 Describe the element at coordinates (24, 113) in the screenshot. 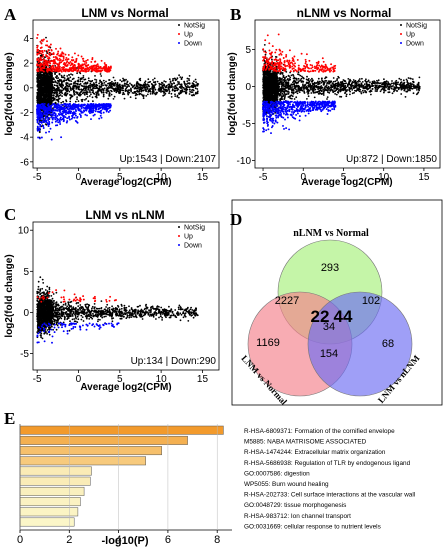

I see `y-tick-label: -2` at that location.